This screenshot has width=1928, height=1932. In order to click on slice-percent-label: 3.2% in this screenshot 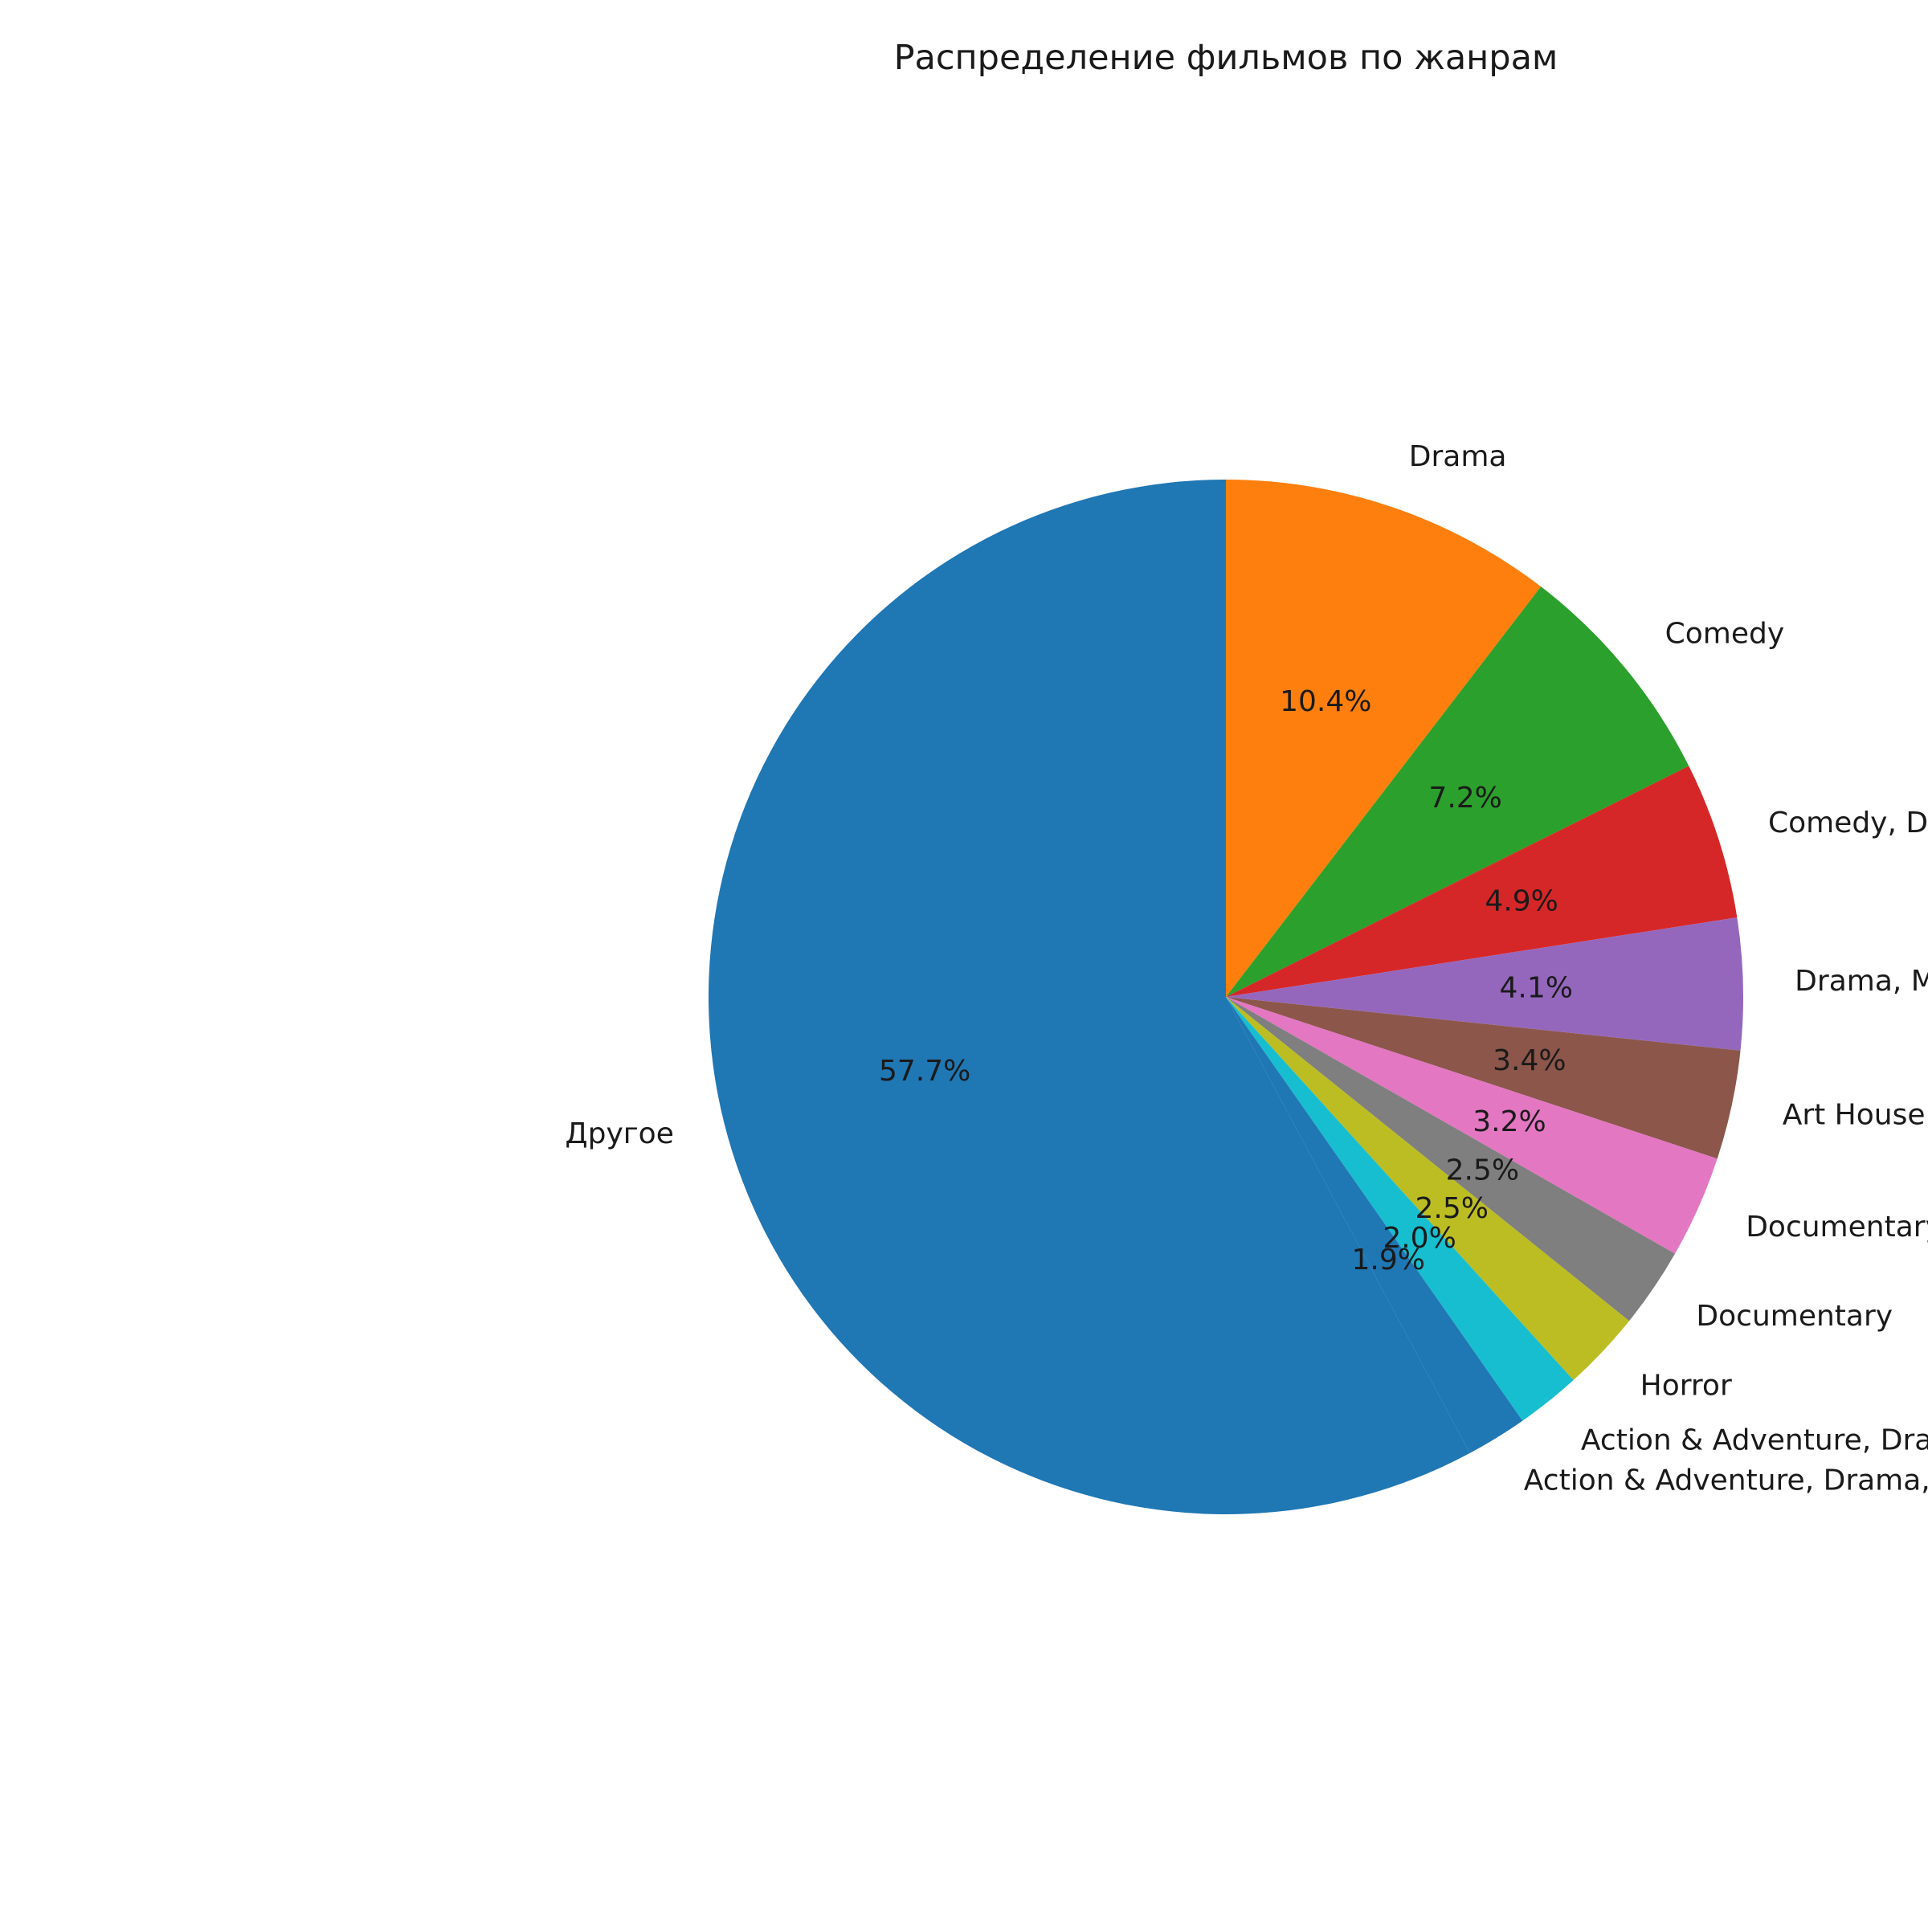, I will do `click(1509, 1122)`.